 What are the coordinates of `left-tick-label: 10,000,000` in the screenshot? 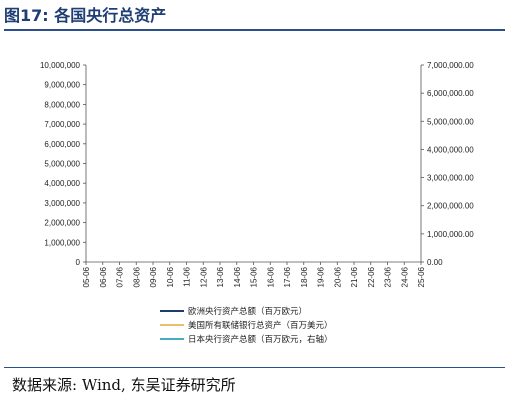 It's located at (60, 65).